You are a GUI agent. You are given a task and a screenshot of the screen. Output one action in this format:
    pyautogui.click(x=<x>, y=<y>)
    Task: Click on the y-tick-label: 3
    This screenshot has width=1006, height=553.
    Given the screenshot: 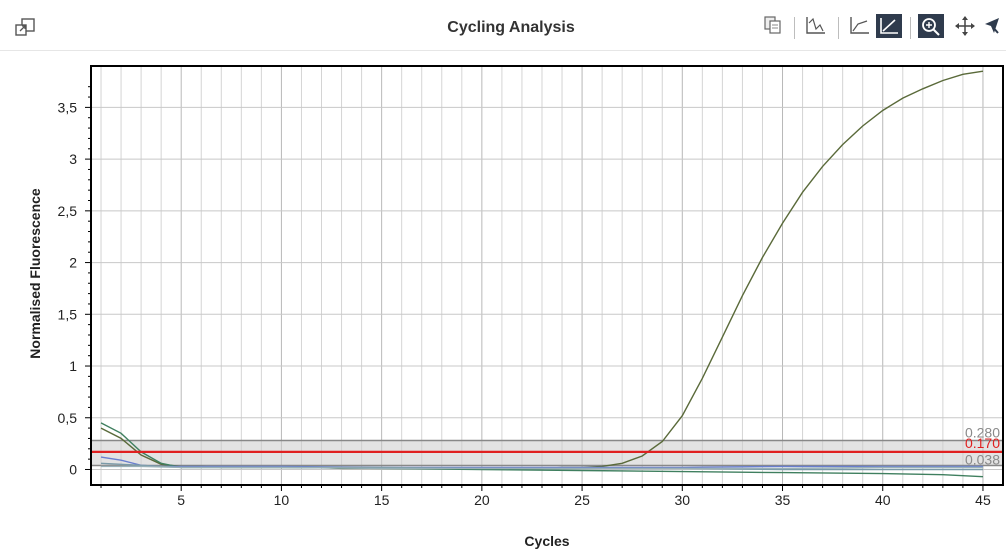 What is the action you would take?
    pyautogui.click(x=73, y=159)
    